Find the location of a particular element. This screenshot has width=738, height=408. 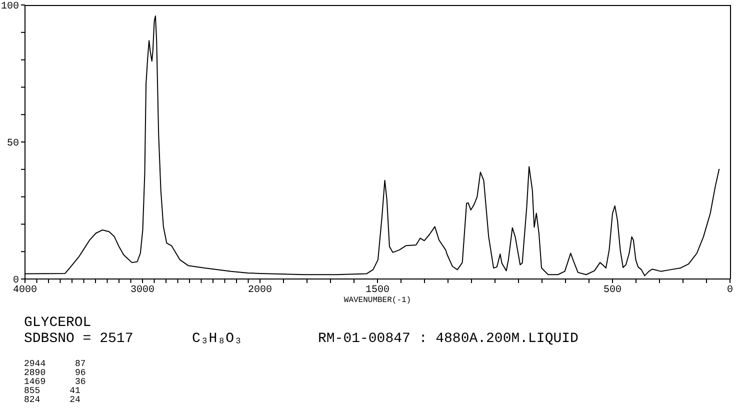

y-tick-label: 100 is located at coordinates (9, 7).